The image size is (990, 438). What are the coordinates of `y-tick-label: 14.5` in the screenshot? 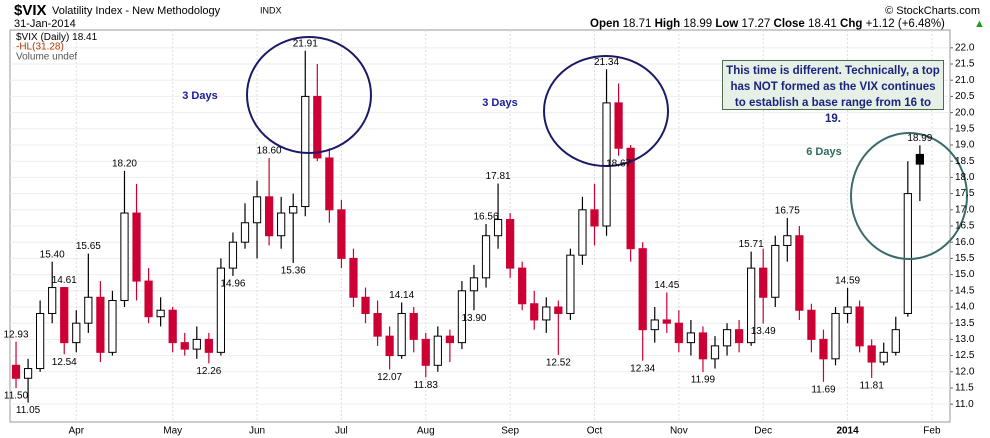 It's located at (965, 290).